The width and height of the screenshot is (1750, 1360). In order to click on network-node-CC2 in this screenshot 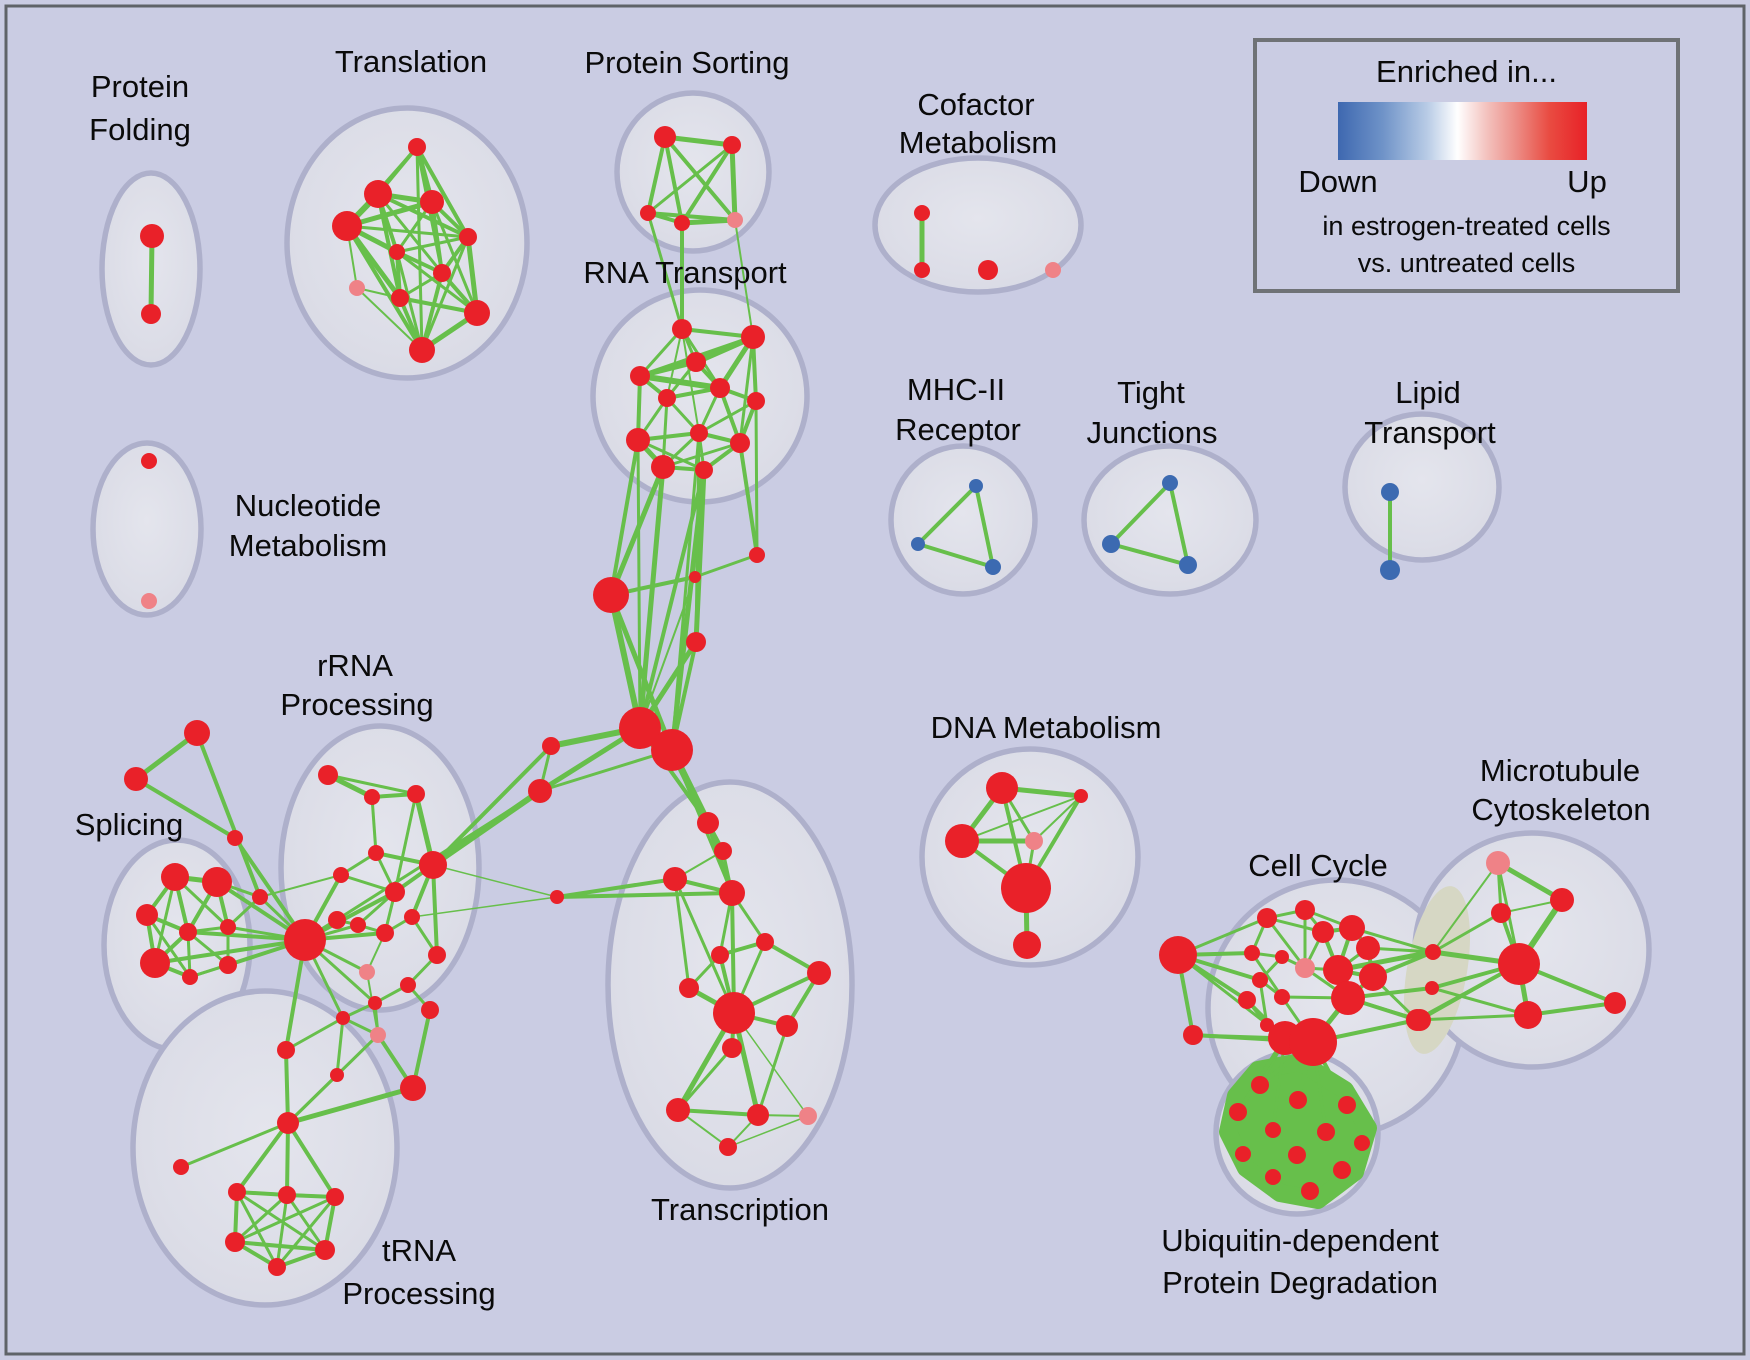, I will do `click(1267, 918)`.